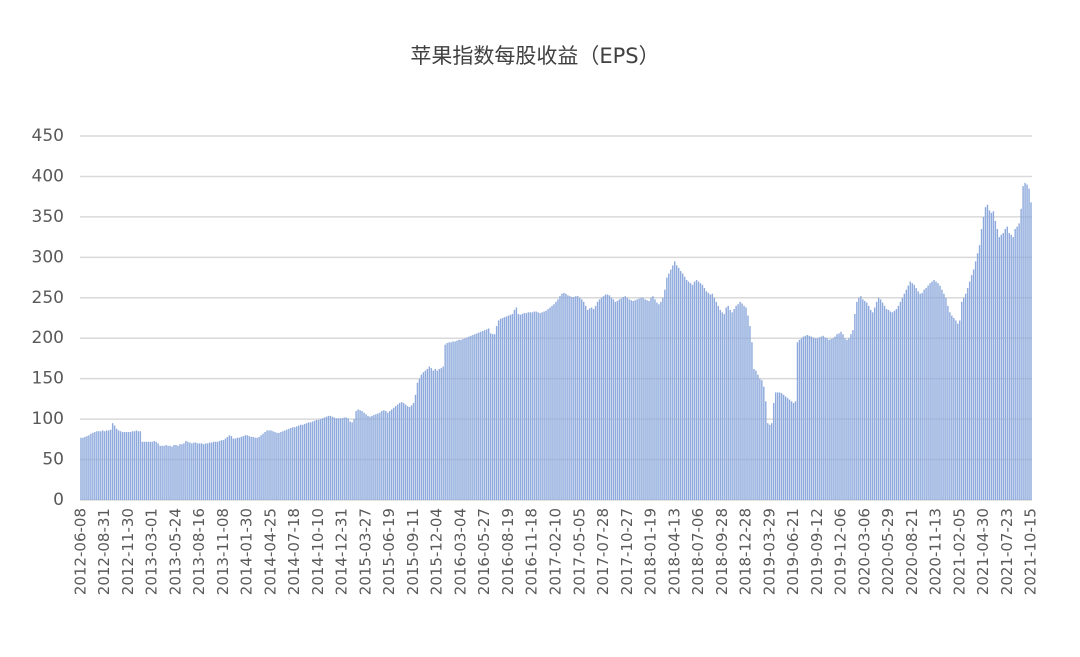 The height and width of the screenshot is (657, 1080). What do you see at coordinates (817, 551) in the screenshot?
I see `x-tick-label: 2019-09-12` at bounding box center [817, 551].